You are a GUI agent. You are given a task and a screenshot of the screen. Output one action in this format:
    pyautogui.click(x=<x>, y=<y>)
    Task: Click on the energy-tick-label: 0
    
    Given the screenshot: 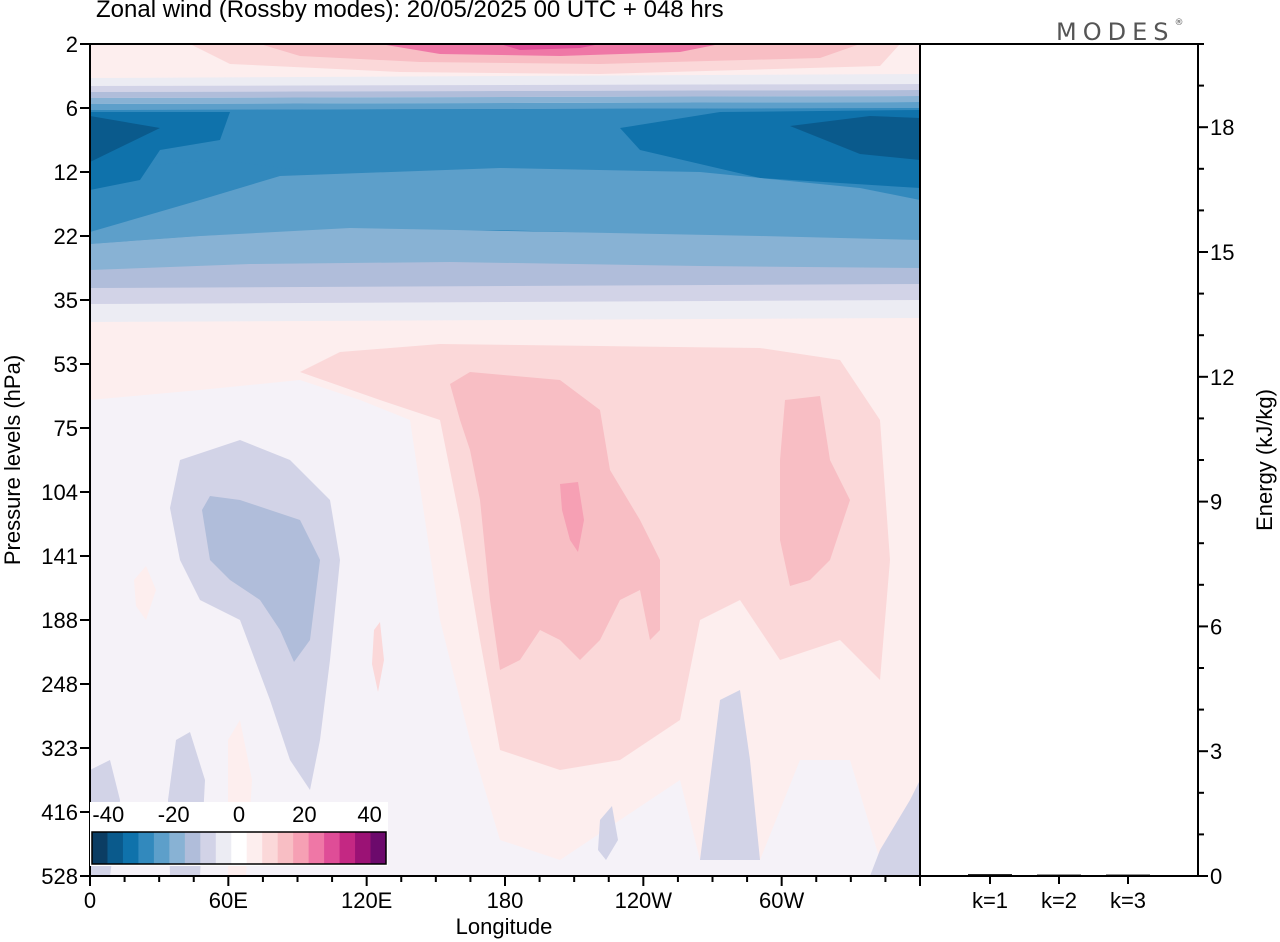 What is the action you would take?
    pyautogui.click(x=1216, y=876)
    